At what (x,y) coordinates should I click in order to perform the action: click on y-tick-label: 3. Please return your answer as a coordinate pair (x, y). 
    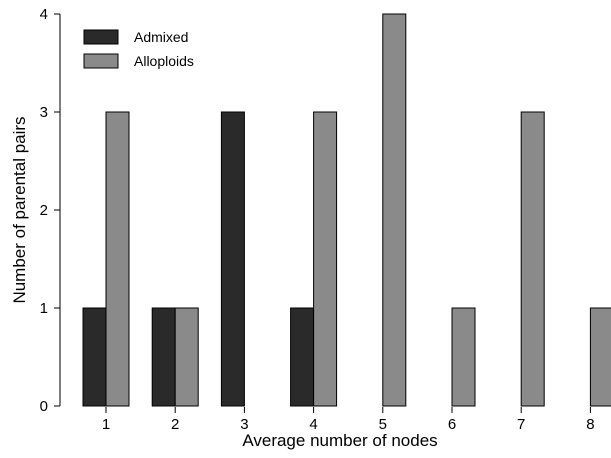
    Looking at the image, I should click on (44, 112).